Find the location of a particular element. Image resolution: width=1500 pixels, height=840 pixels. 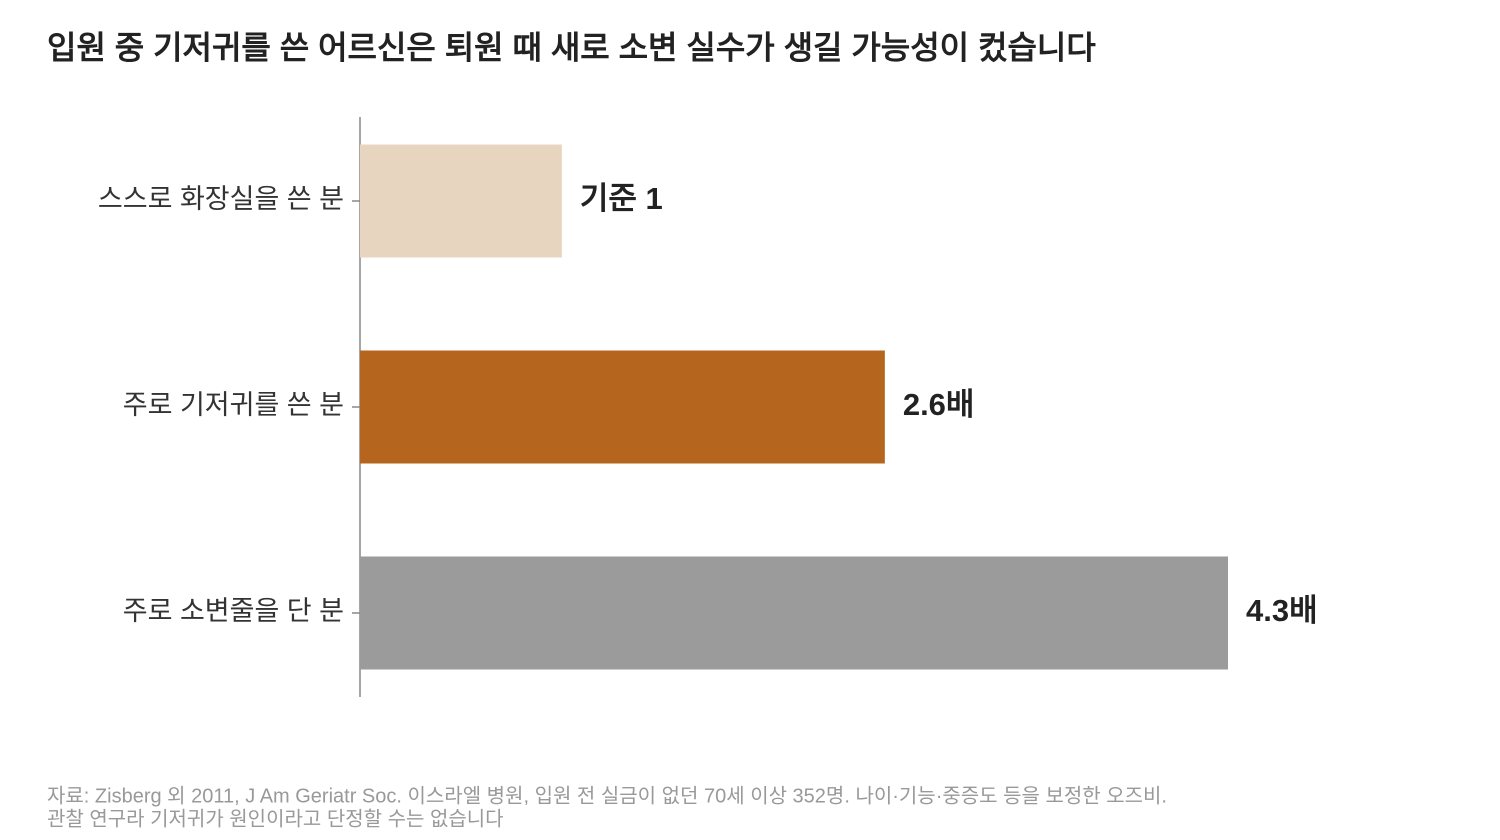

category-label: 스스로 화장실을 쓴 분 is located at coordinates (221, 199).